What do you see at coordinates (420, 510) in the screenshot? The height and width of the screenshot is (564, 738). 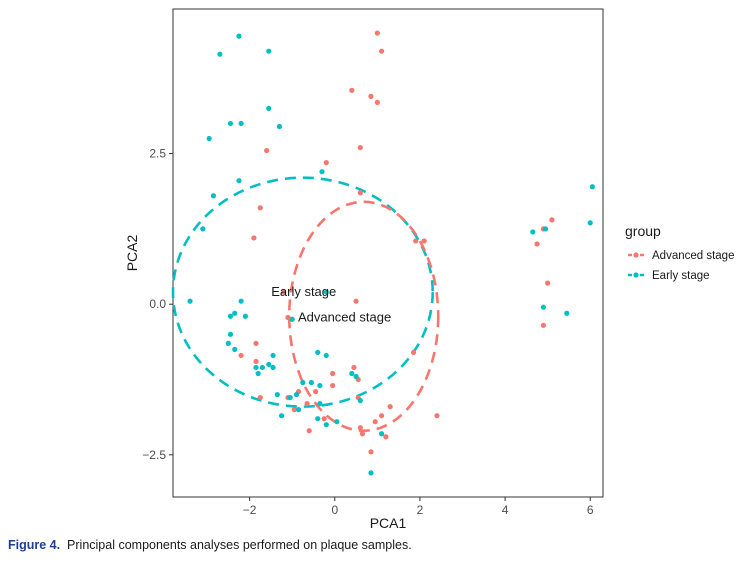 I see `x-tick-label: 2` at bounding box center [420, 510].